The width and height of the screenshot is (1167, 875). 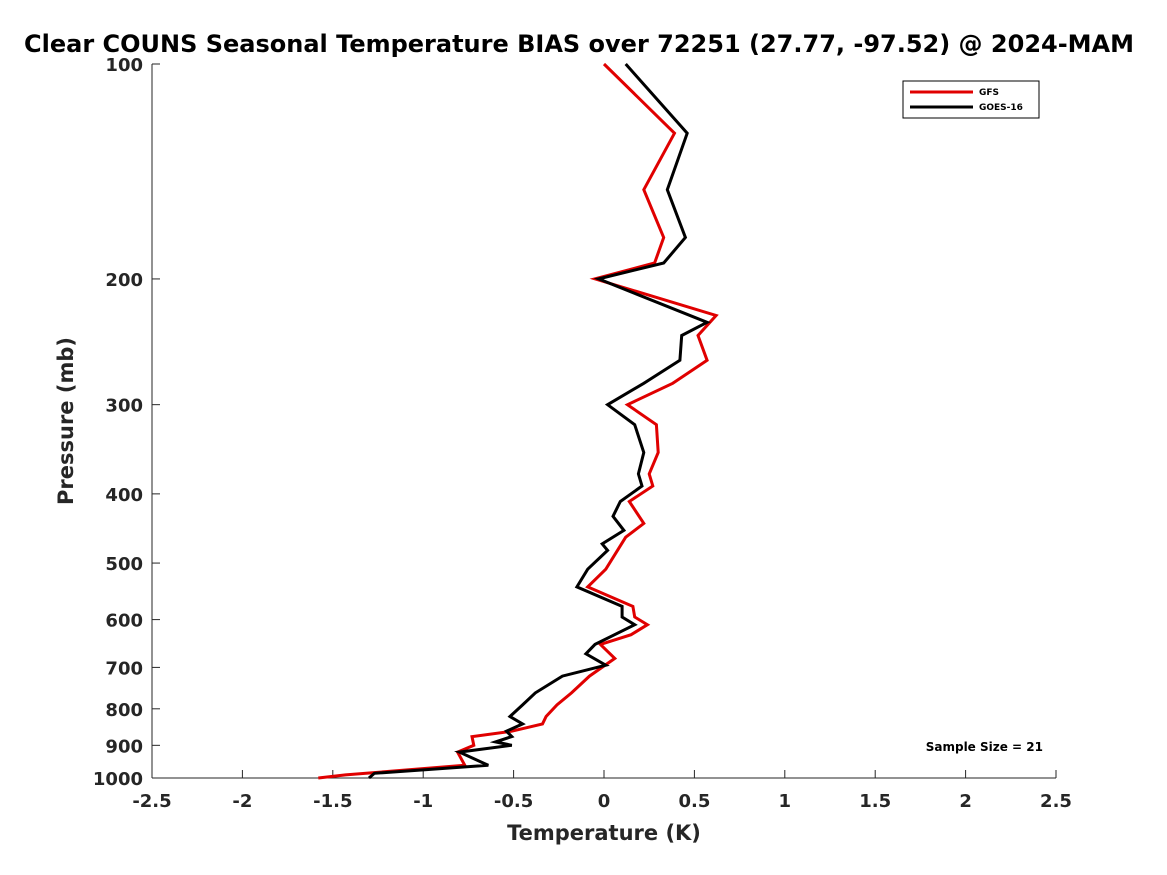 I want to click on x-tick-label: 1.5, so click(x=875, y=801).